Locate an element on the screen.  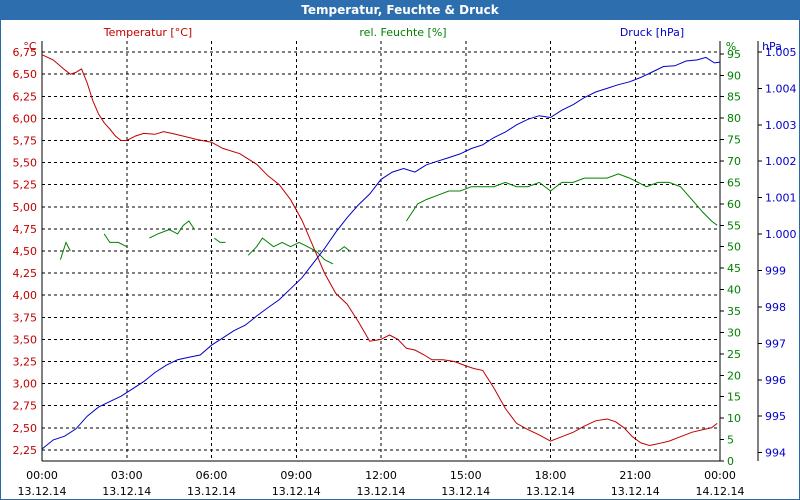
humidity-tick-label: 5 is located at coordinates (730, 440).